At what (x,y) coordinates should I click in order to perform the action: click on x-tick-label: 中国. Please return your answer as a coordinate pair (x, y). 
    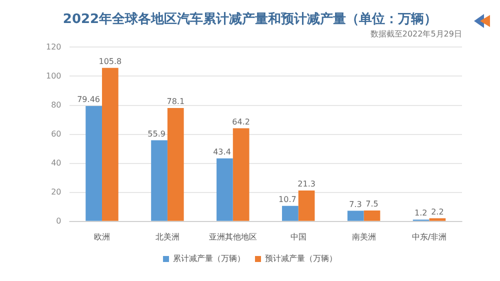
    Looking at the image, I should click on (298, 237).